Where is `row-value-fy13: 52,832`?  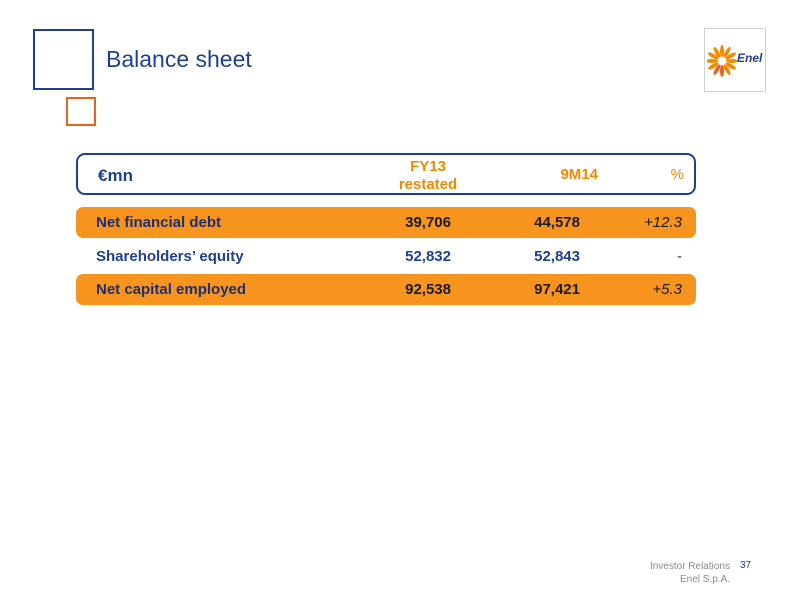
row-value-fy13: 52,832 is located at coordinates (428, 256).